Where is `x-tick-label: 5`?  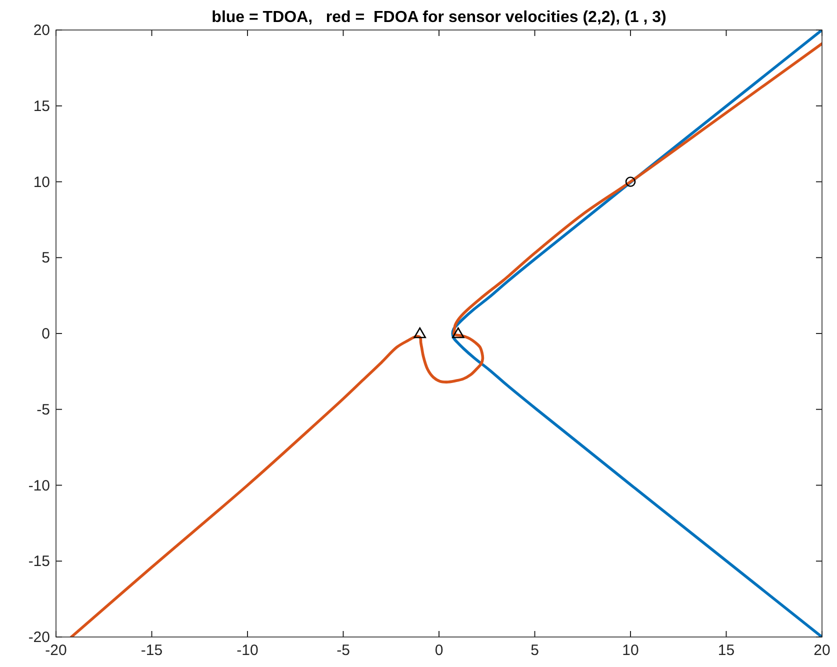
x-tick-label: 5 is located at coordinates (534, 650).